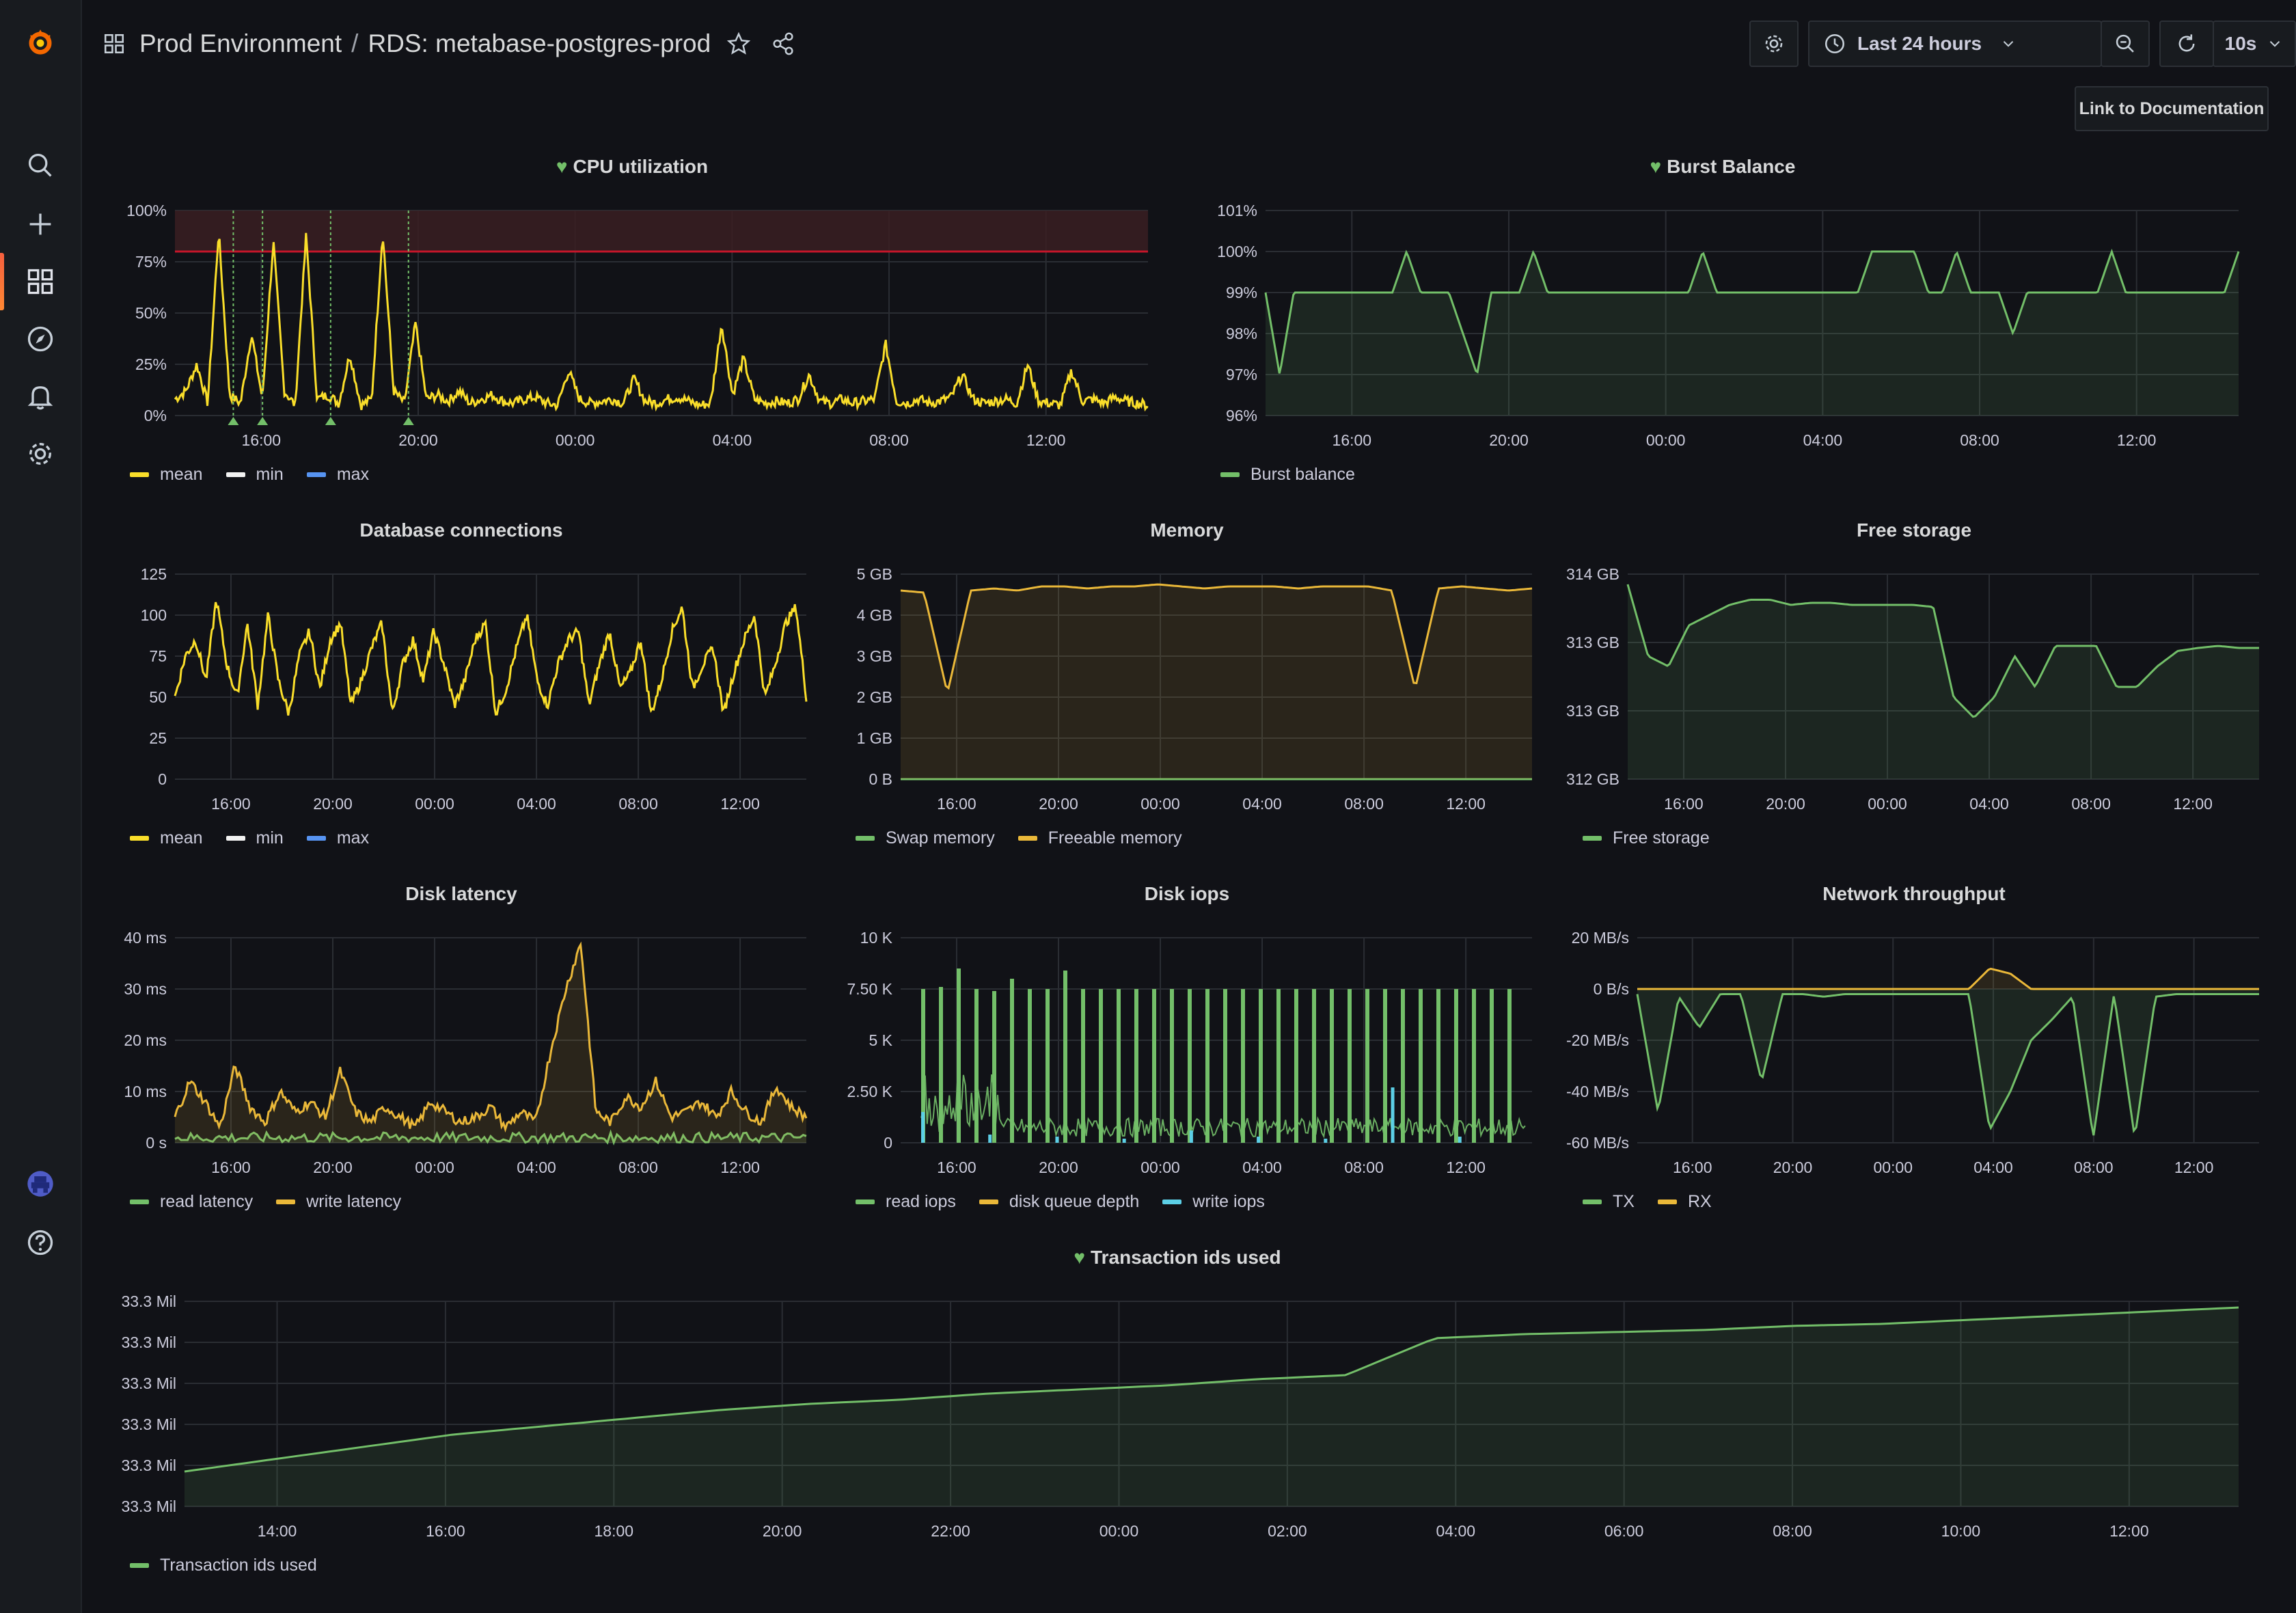 Image resolution: width=2296 pixels, height=1613 pixels. I want to click on zoom-out-button, so click(2125, 44).